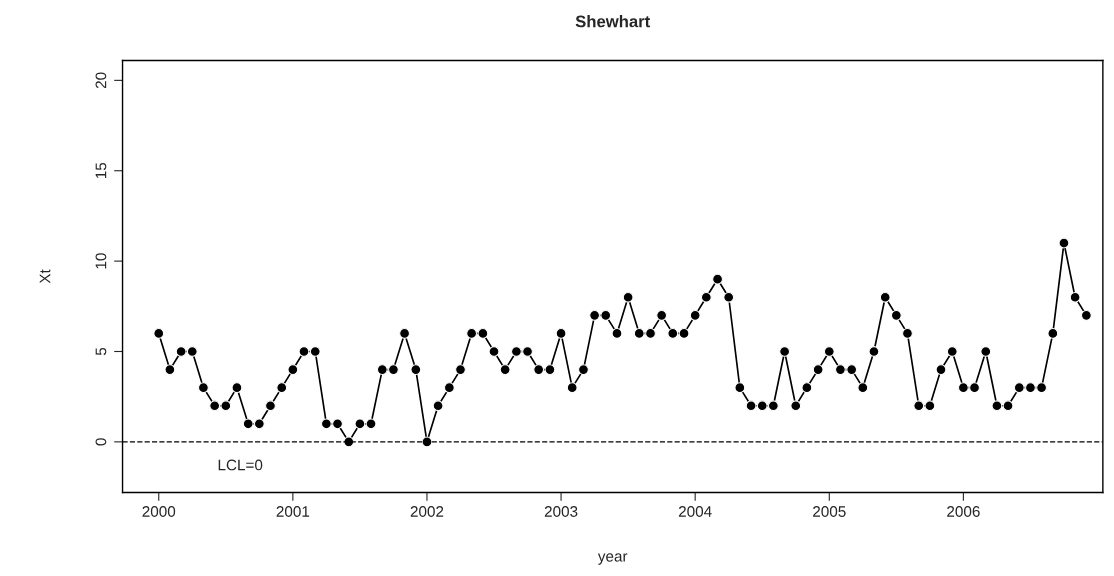 The image size is (1114, 576). I want to click on y-tick-label: 15, so click(101, 170).